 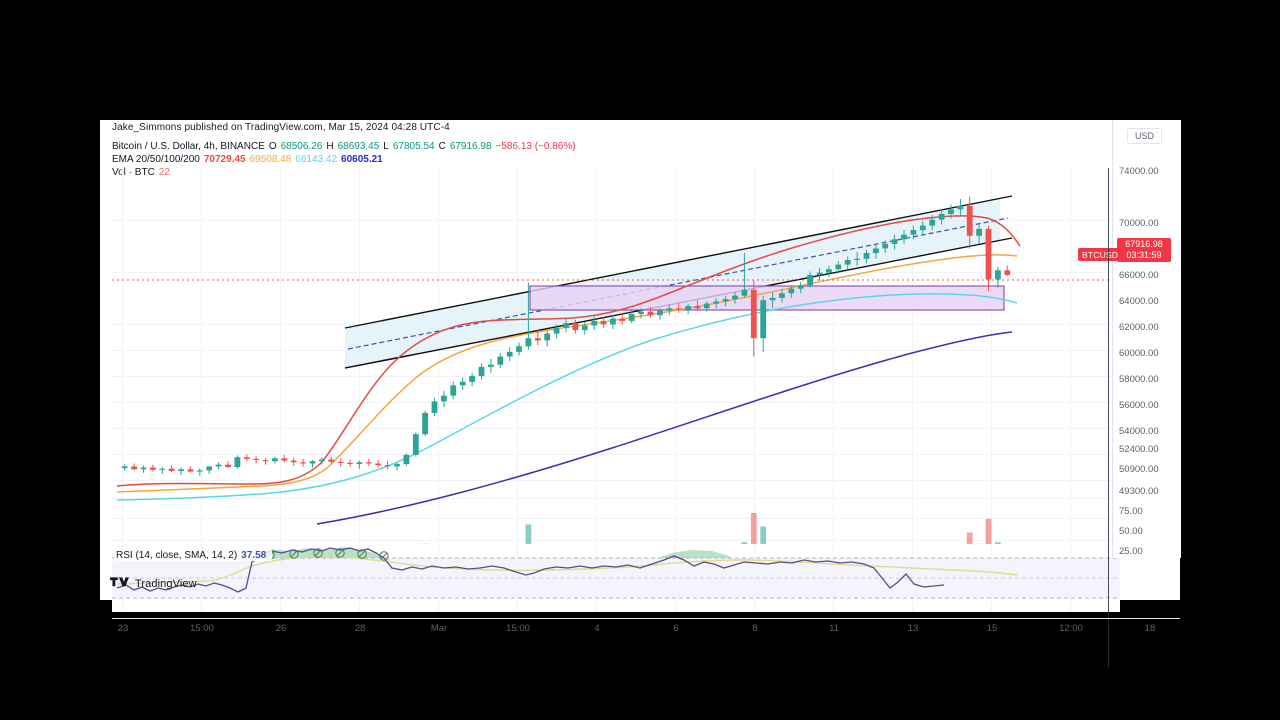 I want to click on symbol-price-tag: BTCUSD, so click(x=1100, y=254).